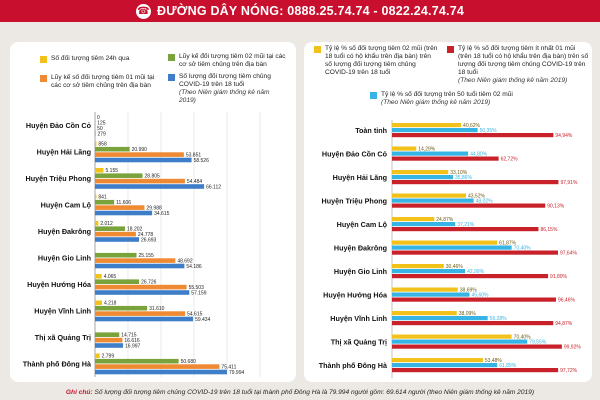  I want to click on data-label: 33,10%, so click(459, 173).